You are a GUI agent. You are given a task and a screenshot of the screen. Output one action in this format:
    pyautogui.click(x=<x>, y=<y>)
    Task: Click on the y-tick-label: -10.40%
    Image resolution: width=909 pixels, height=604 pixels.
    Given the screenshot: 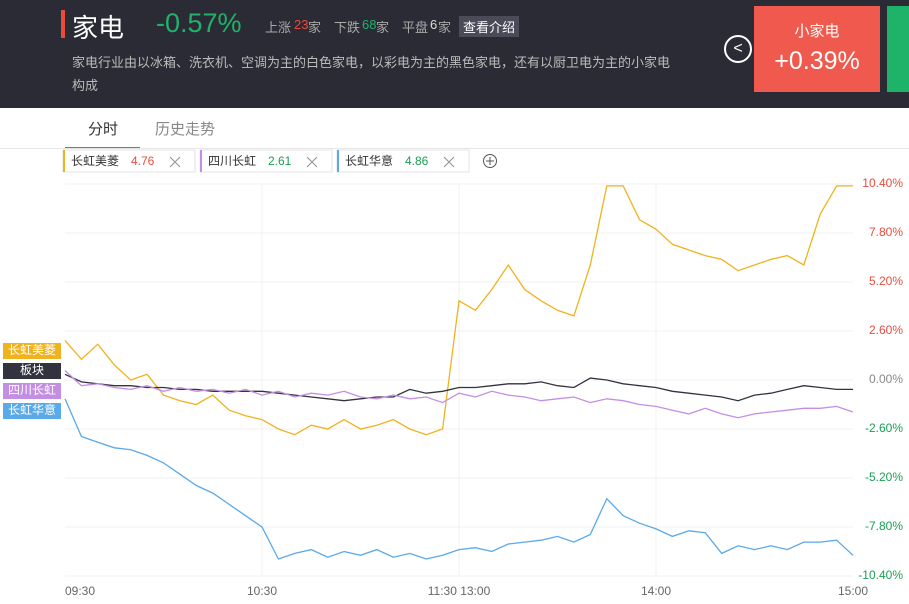 What is the action you would take?
    pyautogui.click(x=880, y=575)
    